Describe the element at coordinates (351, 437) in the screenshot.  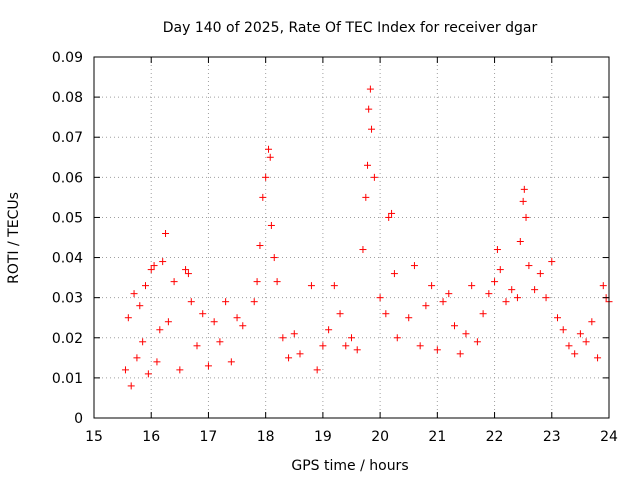
I see `x-tick-labels: 15 16 17 18 19 20 21 22 23 24` at that location.